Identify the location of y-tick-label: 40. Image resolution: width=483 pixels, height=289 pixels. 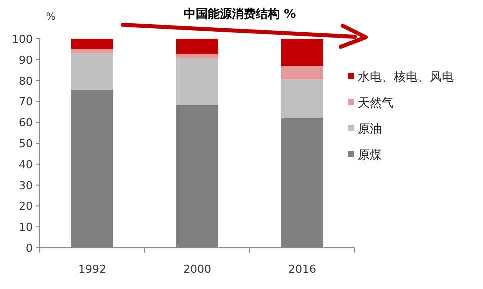
(26, 165).